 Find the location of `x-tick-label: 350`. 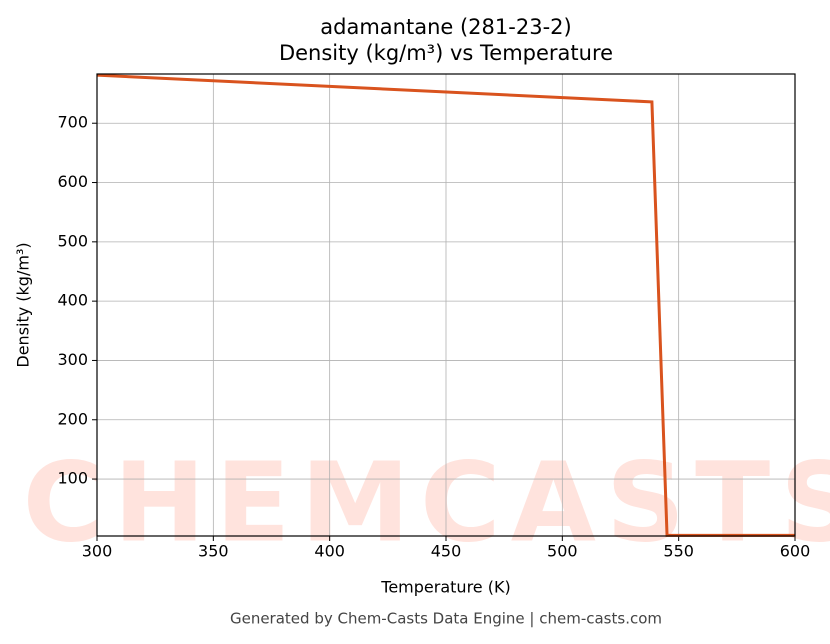

x-tick-label: 350 is located at coordinates (213, 551).